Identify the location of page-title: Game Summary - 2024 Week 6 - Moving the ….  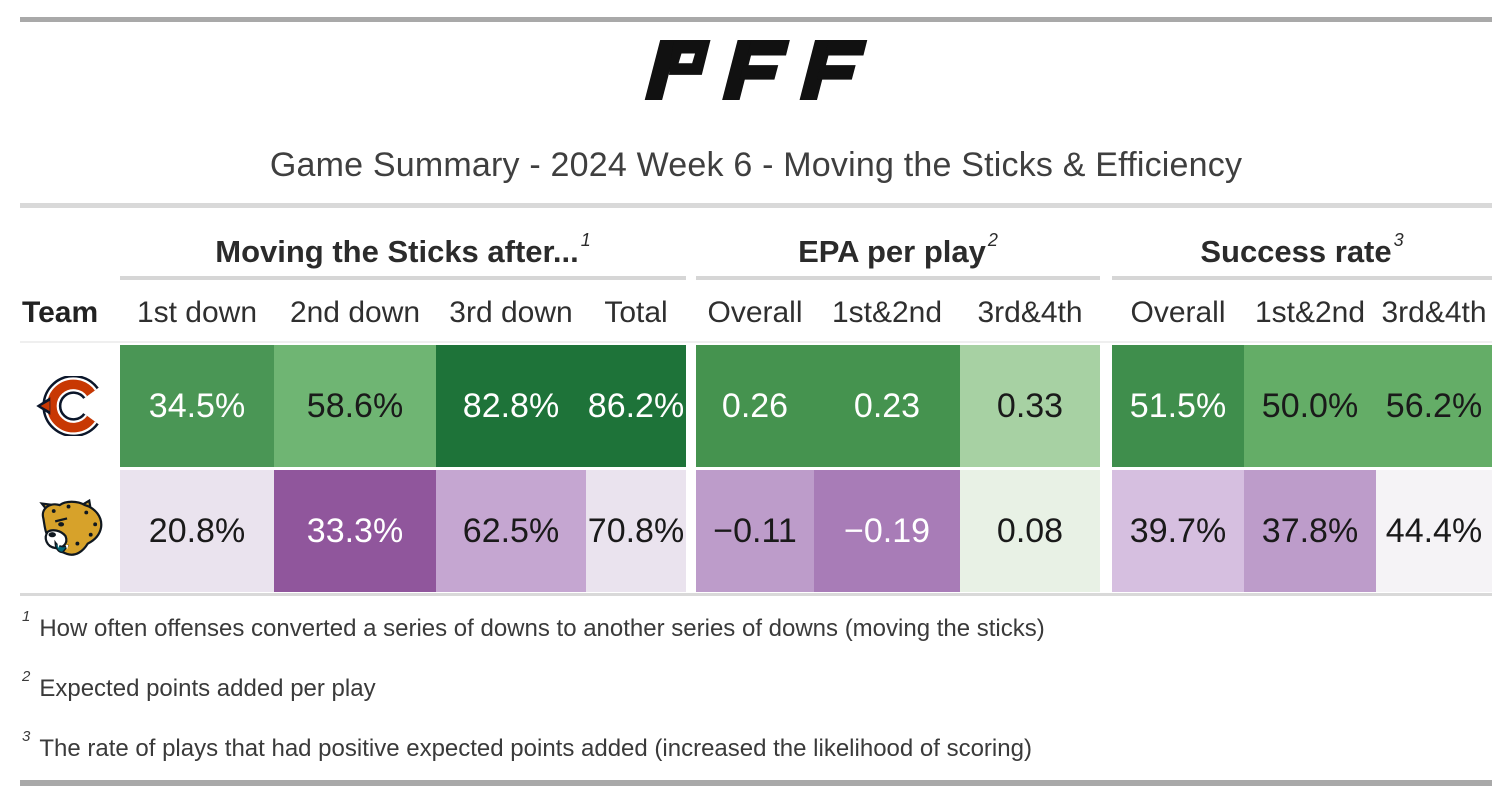
(756, 165).